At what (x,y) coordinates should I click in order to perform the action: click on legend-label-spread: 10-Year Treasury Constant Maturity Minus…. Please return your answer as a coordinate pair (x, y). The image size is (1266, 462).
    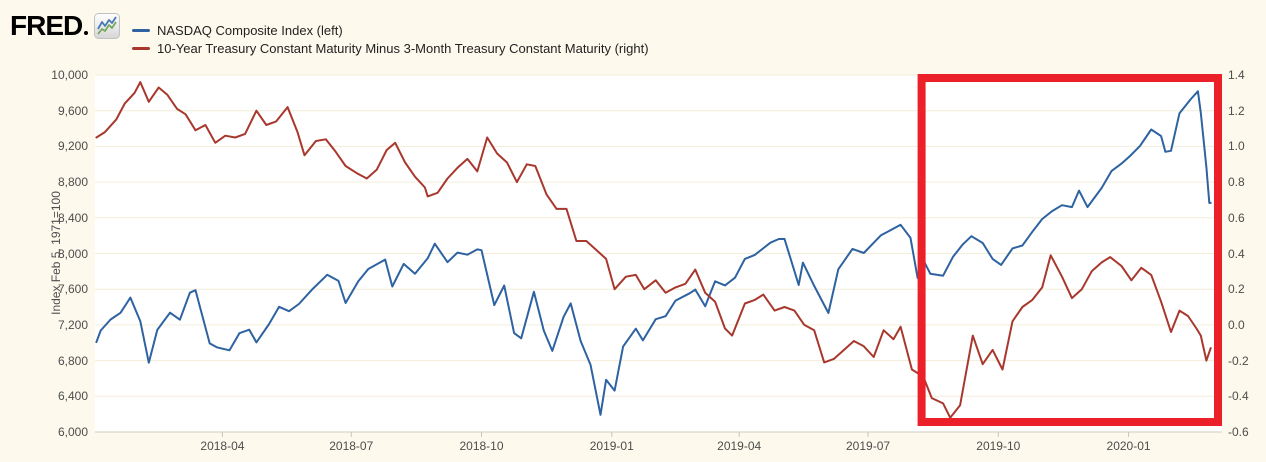
    Looking at the image, I should click on (403, 48).